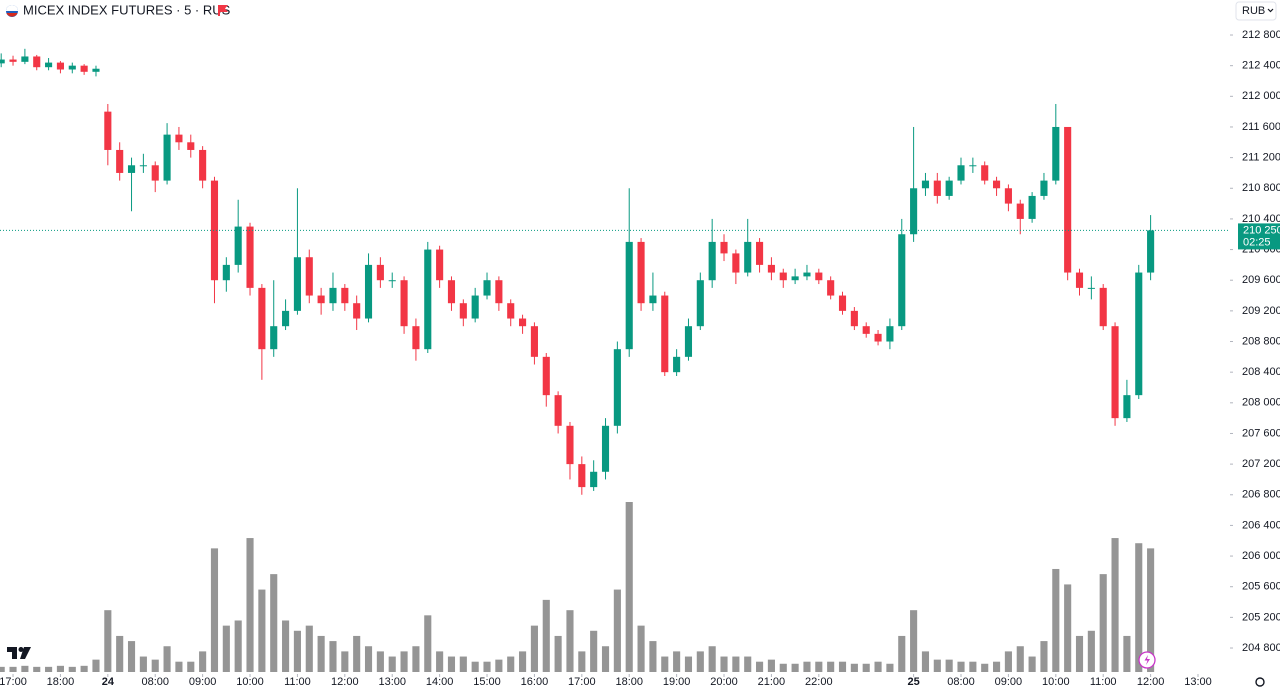 This screenshot has height=695, width=1280. What do you see at coordinates (1056, 682) in the screenshot?
I see `x-tick-label: 10:00` at bounding box center [1056, 682].